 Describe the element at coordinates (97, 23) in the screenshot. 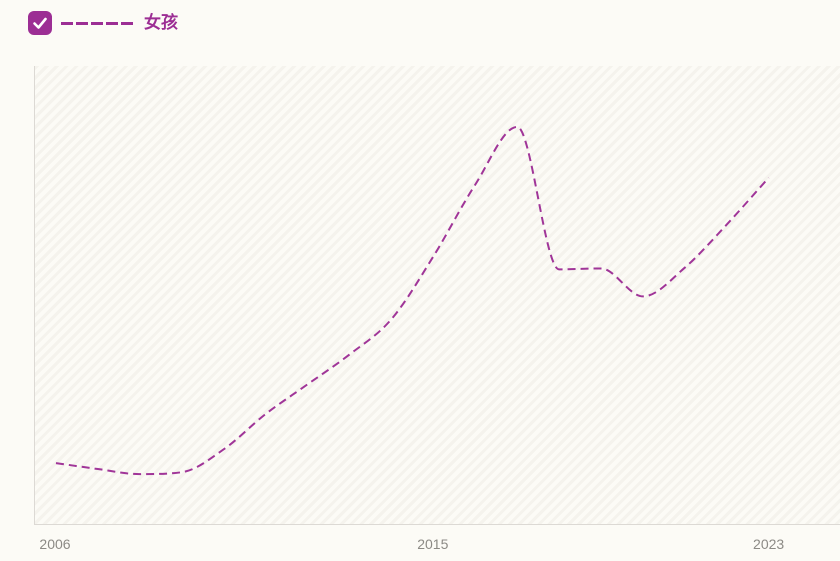

I see `legend-dashed-line-icon` at that location.